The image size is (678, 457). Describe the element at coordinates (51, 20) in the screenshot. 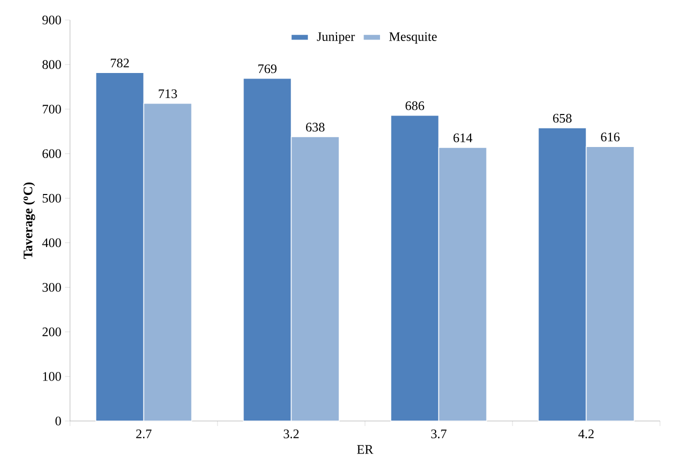

I see `y-tick-label: 900` at that location.